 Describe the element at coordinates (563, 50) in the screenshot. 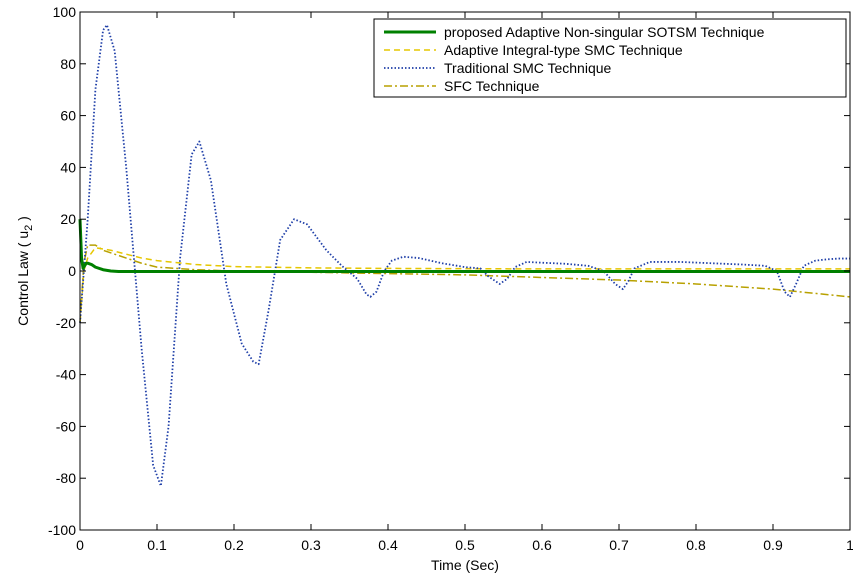

I see `legend-label: Adaptive Integral-type SMC Technique` at that location.